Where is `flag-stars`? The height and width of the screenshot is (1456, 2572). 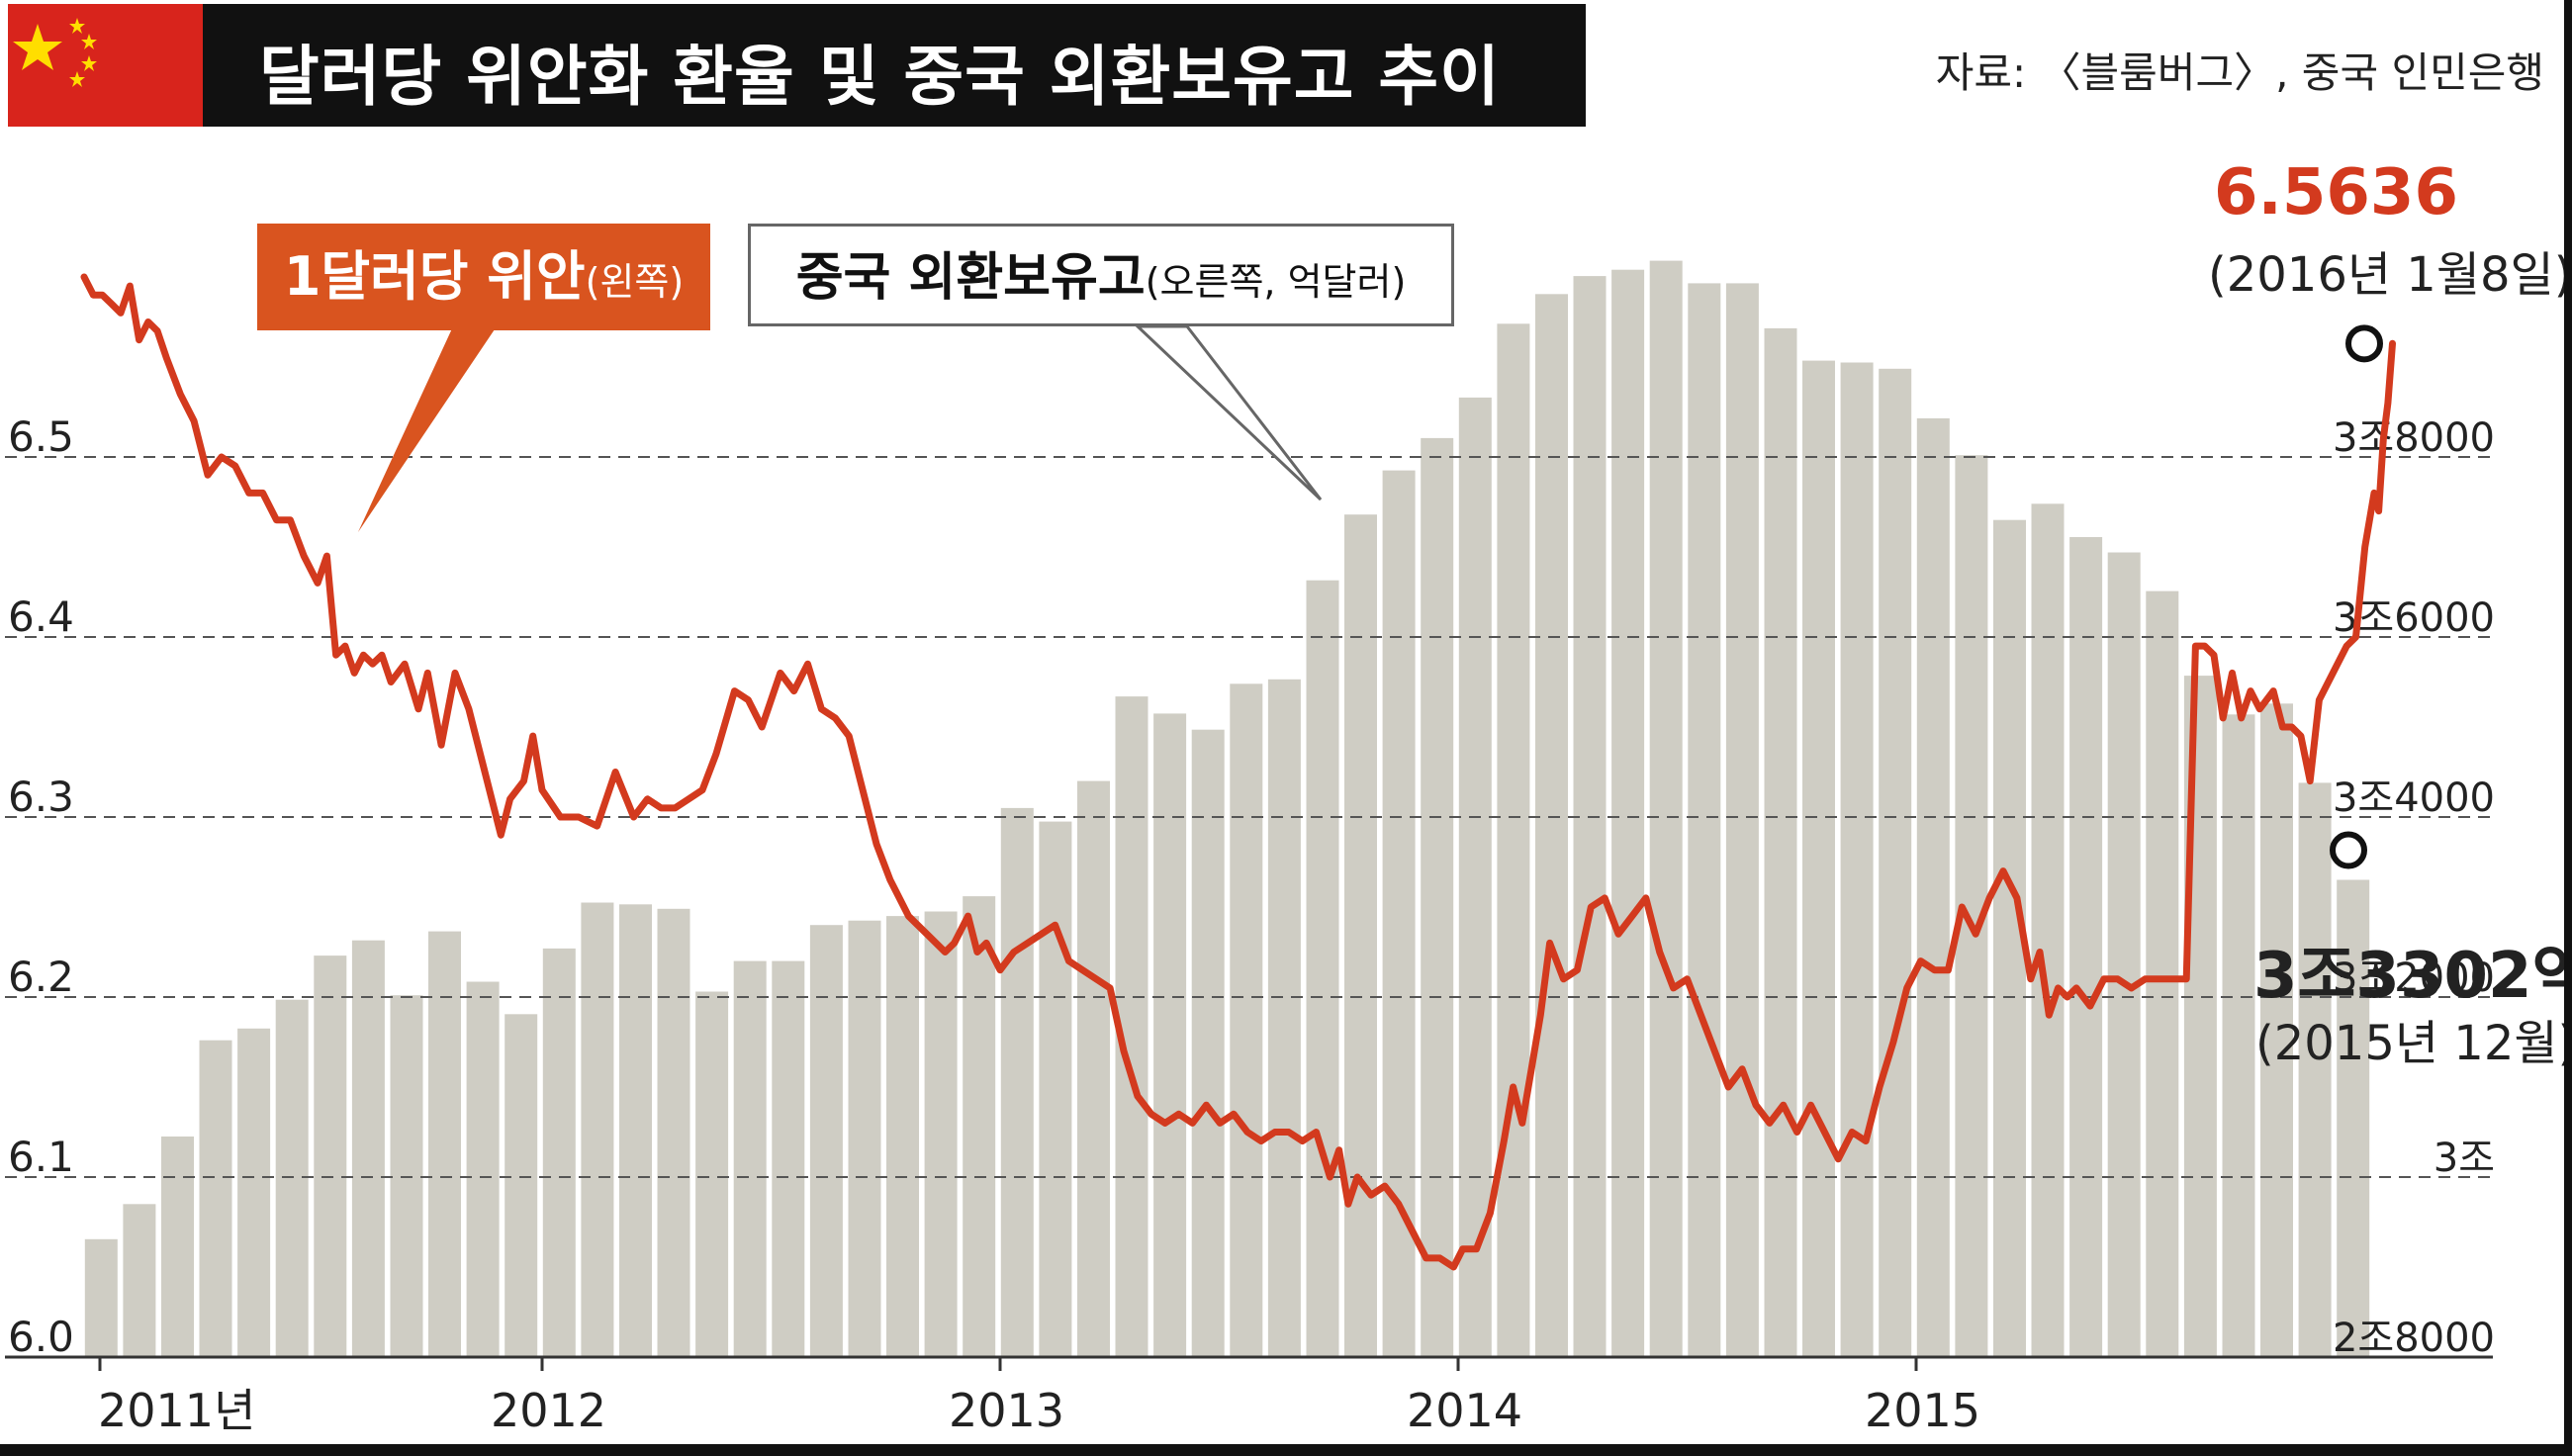 flag-stars is located at coordinates (55, 52).